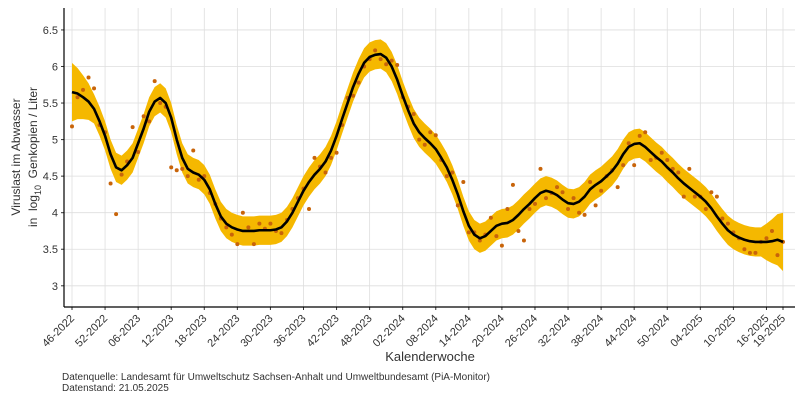 Image resolution: width=800 pixels, height=400 pixels. Describe the element at coordinates (91, 331) in the screenshot. I see `x-tick-label: 52-2022` at that location.